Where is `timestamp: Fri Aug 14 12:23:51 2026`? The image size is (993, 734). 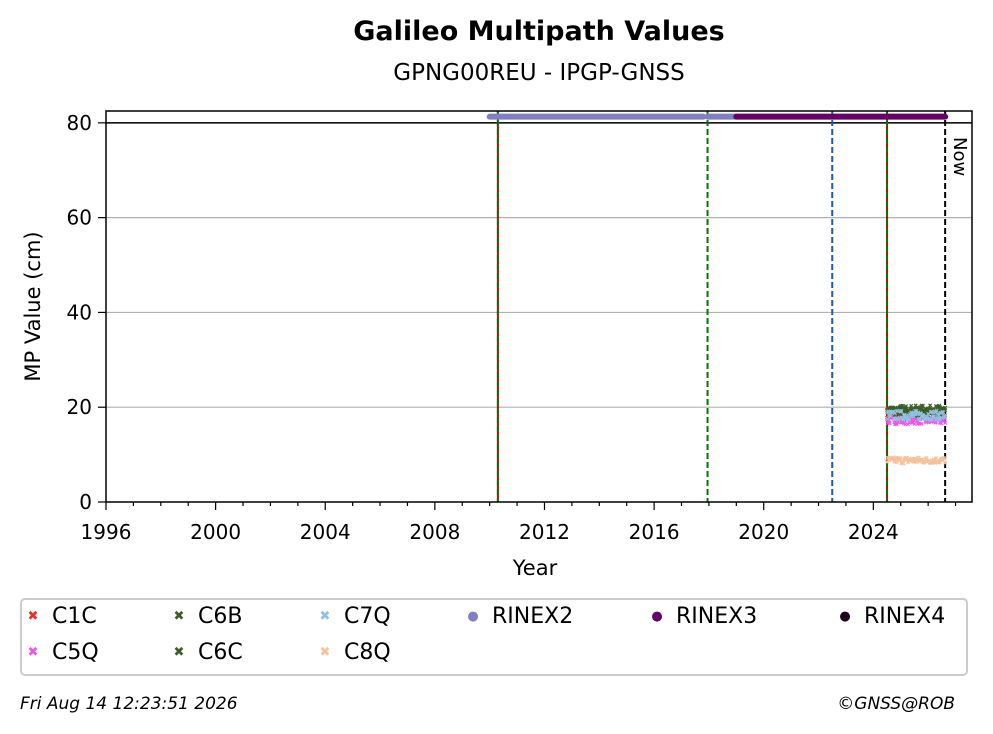
timestamp: Fri Aug 14 12:23:51 2026 is located at coordinates (129, 704).